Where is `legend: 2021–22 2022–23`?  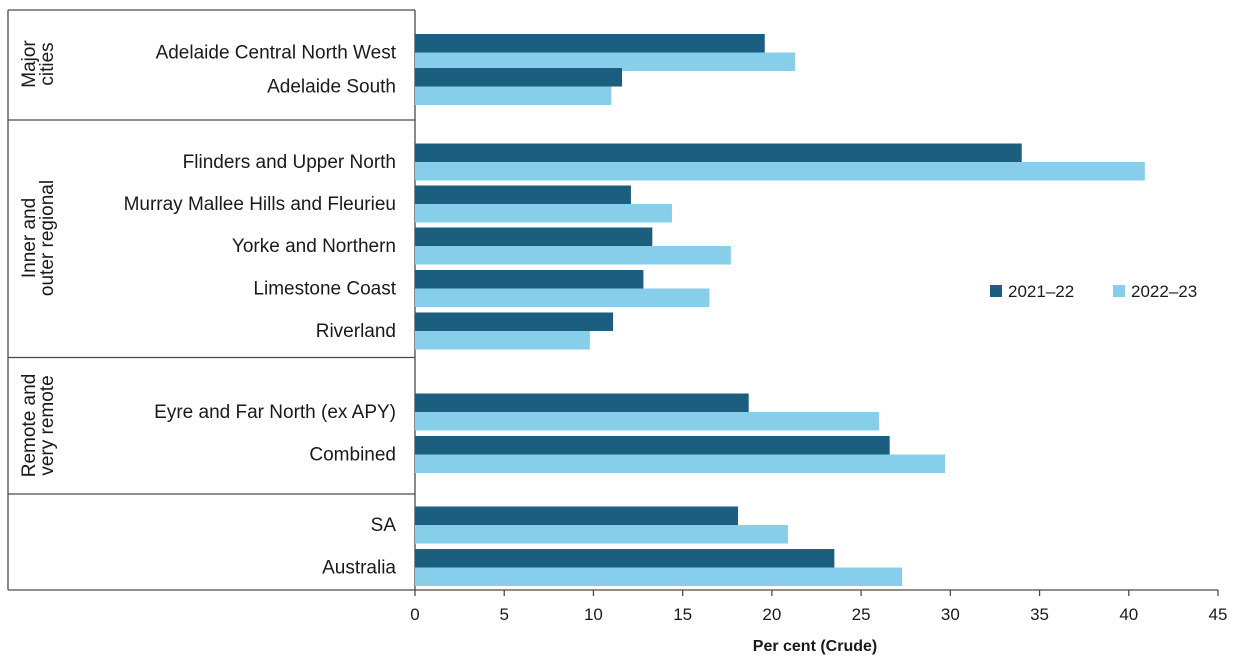 legend: 2021–22 2022–23 is located at coordinates (1093, 291).